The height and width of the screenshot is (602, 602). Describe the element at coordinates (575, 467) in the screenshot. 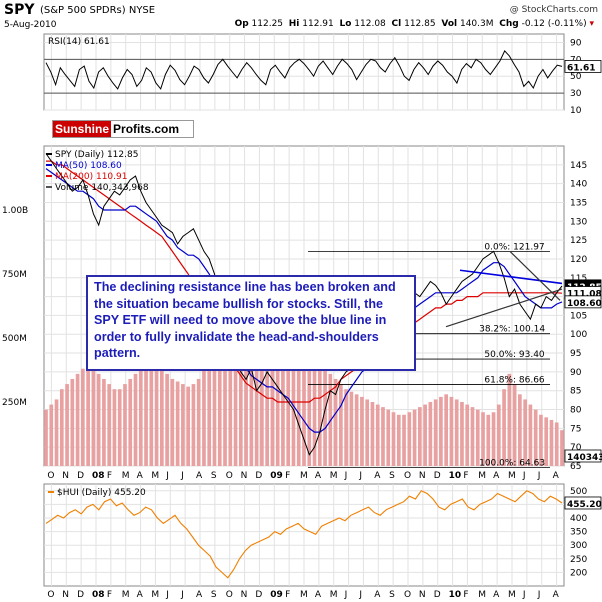

I see `spy-tick-label: 65` at that location.